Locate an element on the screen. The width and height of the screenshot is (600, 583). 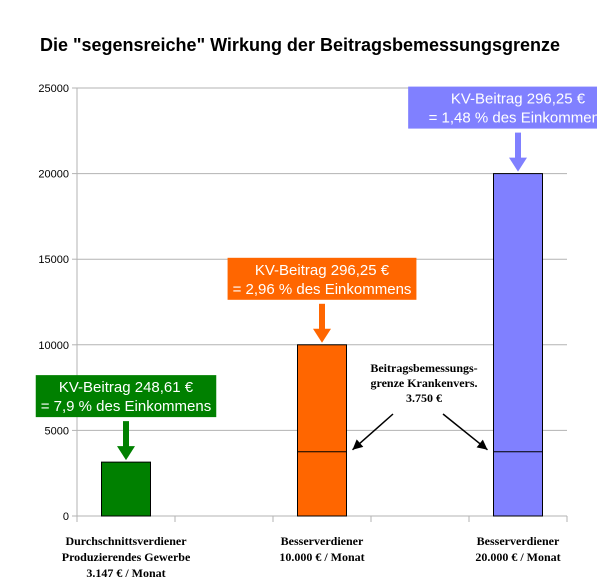
y-tick-label: 20000 is located at coordinates (53, 175).